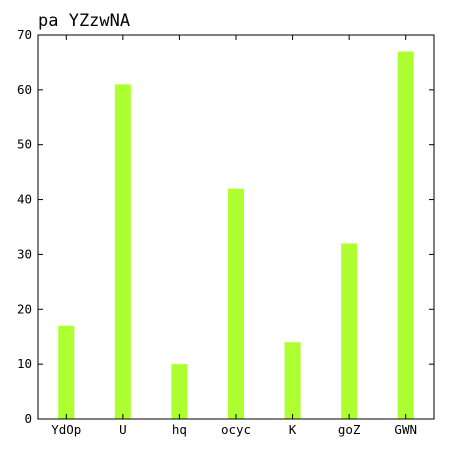 This screenshot has height=450, width=450. Describe the element at coordinates (122, 251) in the screenshot. I see `bar-U` at that location.